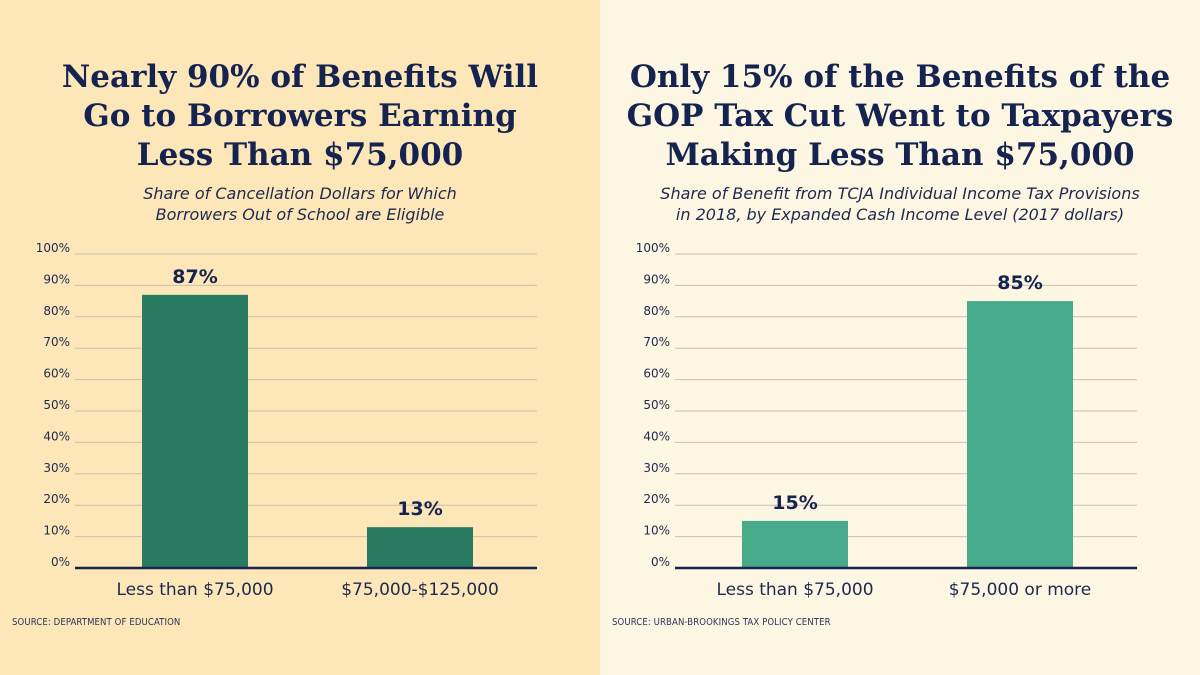 The width and height of the screenshot is (1200, 675). I want to click on left-source-note: SOURCE: DEPARTMENT OF EDUCATION, so click(96, 622).